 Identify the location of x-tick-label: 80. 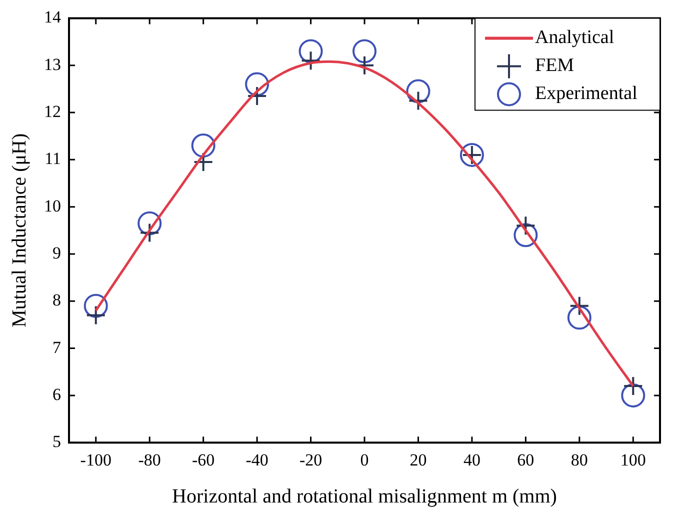
(579, 460).